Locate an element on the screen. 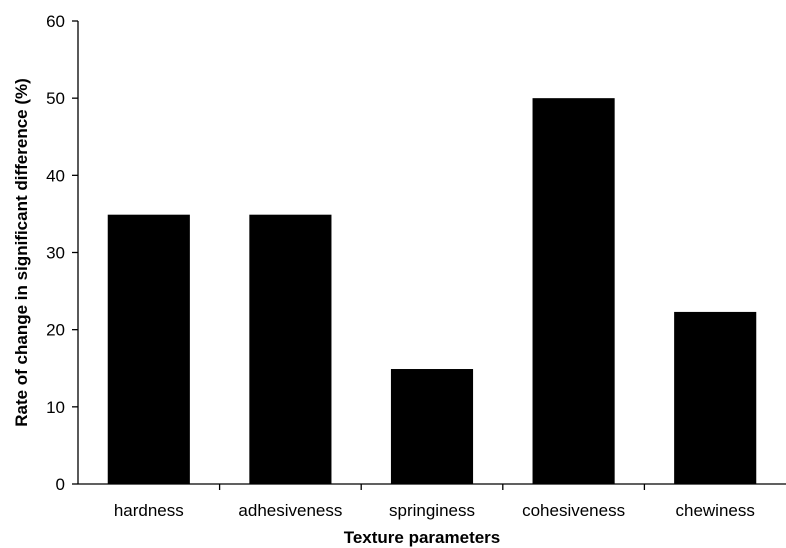 Image resolution: width=786 pixels, height=548 pixels. bar-hardness is located at coordinates (148, 349).